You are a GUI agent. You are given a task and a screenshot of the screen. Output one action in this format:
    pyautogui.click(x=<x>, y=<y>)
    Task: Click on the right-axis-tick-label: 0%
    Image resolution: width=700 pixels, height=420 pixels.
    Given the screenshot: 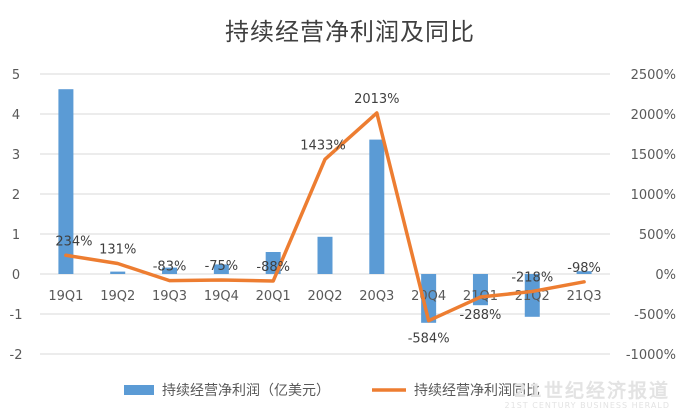 What is the action you would take?
    pyautogui.click(x=665, y=275)
    